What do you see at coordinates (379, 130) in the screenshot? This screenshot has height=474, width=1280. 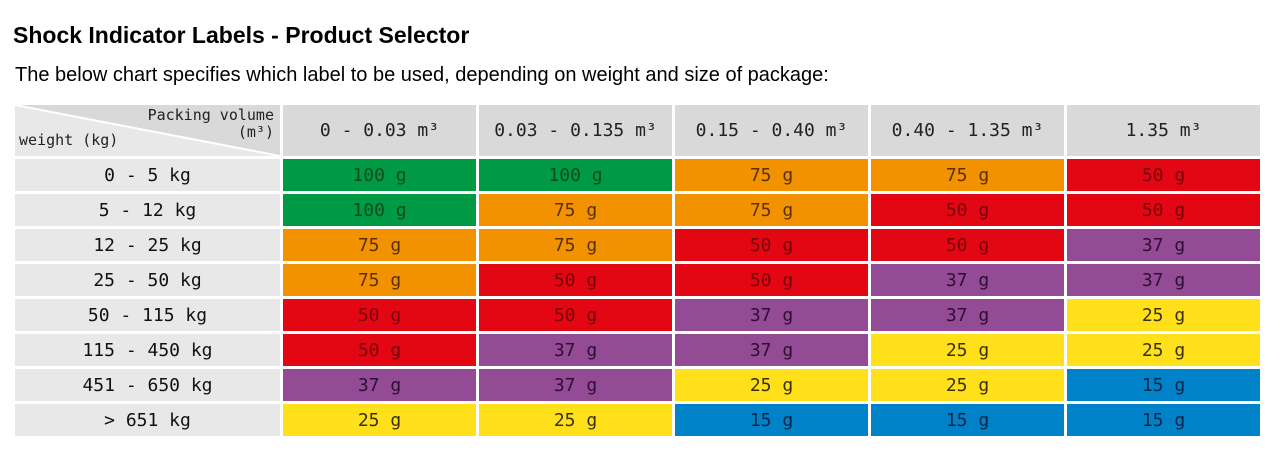 I see `column-header: 0 - 0.03 m³` at bounding box center [379, 130].